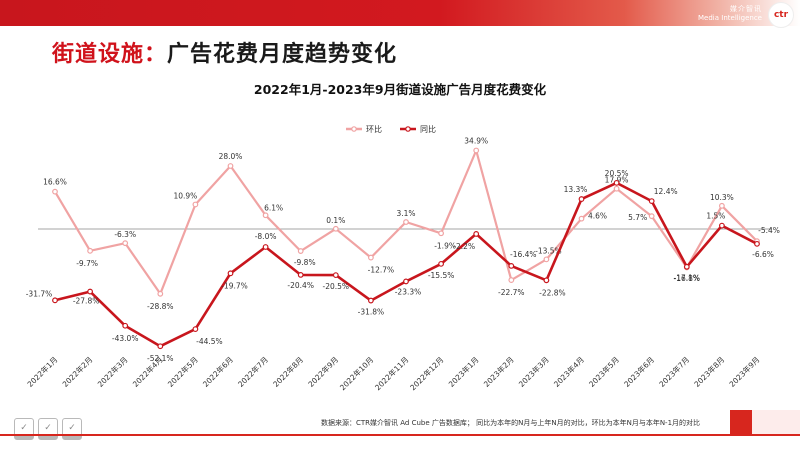 The height and width of the screenshot is (450, 800). Describe the element at coordinates (463, 371) in the screenshot. I see `x-tick-label: 2023年1月` at that location.